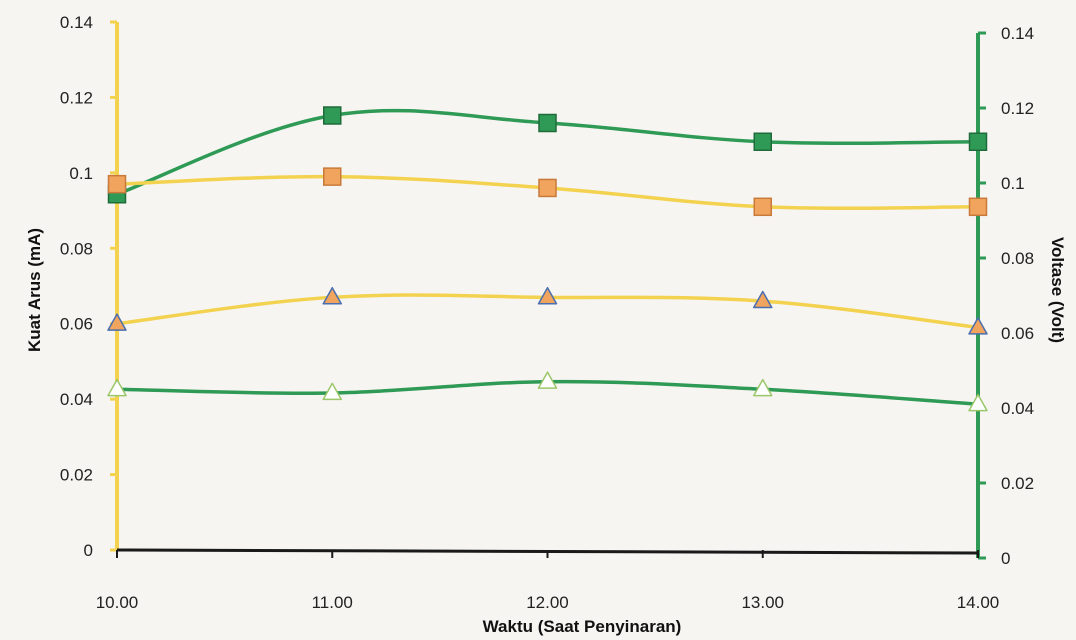 This screenshot has width=1076, height=640. What do you see at coordinates (81, 173) in the screenshot?
I see `y-left-tick-label: 0.1` at bounding box center [81, 173].